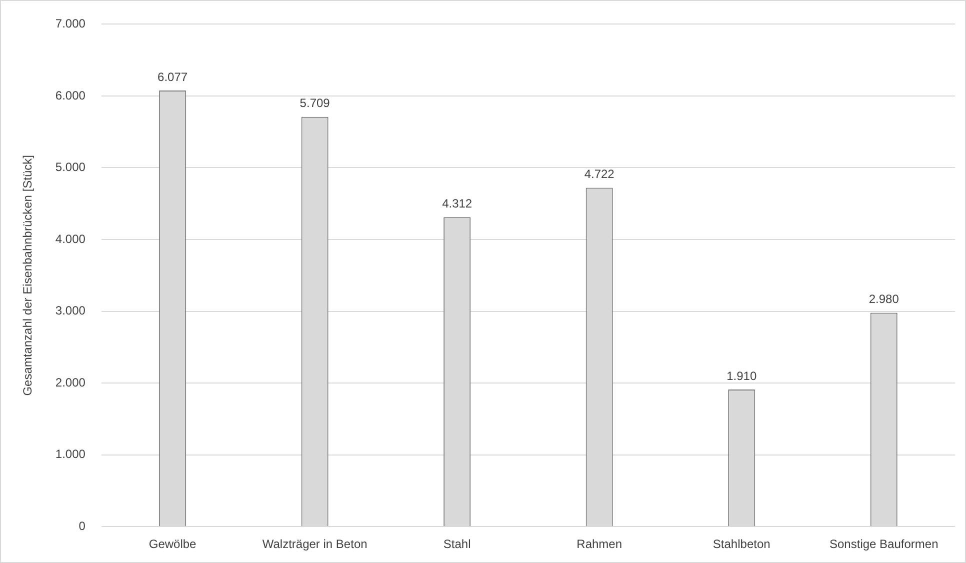 This screenshot has height=563, width=966. I want to click on data-label: 4.722, so click(599, 174).